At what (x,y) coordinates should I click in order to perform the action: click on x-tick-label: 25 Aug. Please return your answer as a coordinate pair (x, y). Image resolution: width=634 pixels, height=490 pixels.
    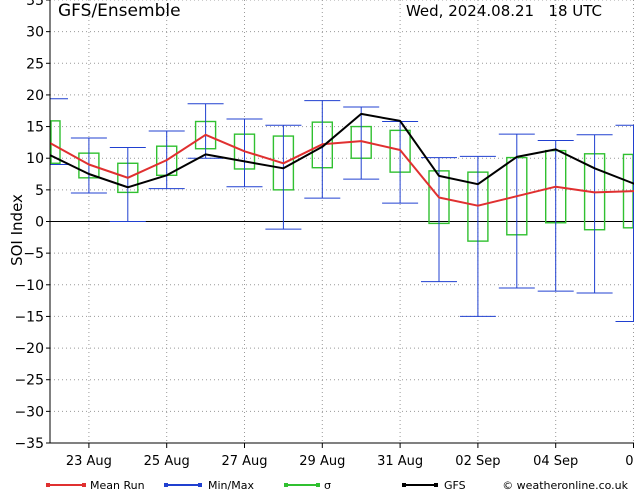
    Looking at the image, I should click on (167, 461).